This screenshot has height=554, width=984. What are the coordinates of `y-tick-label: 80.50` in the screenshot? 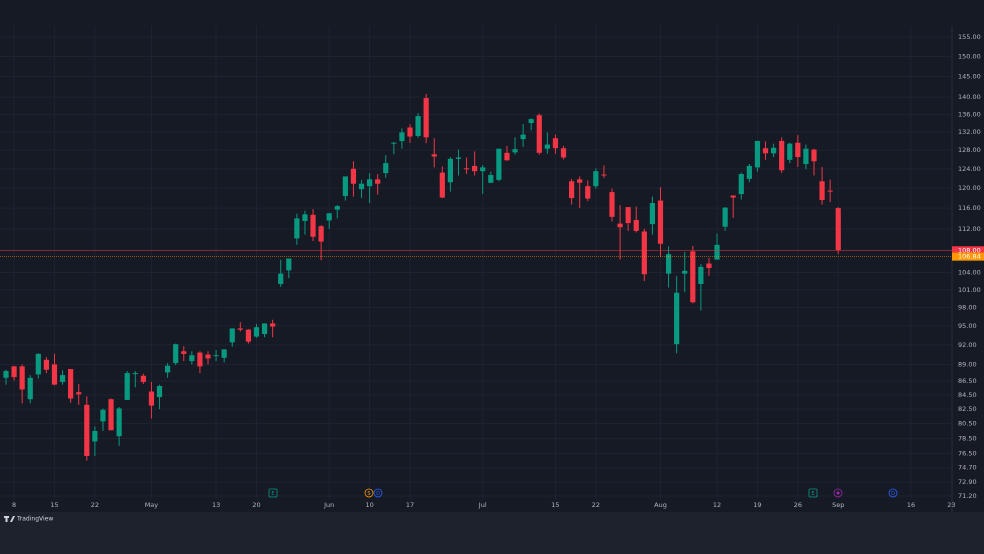 It's located at (967, 424).